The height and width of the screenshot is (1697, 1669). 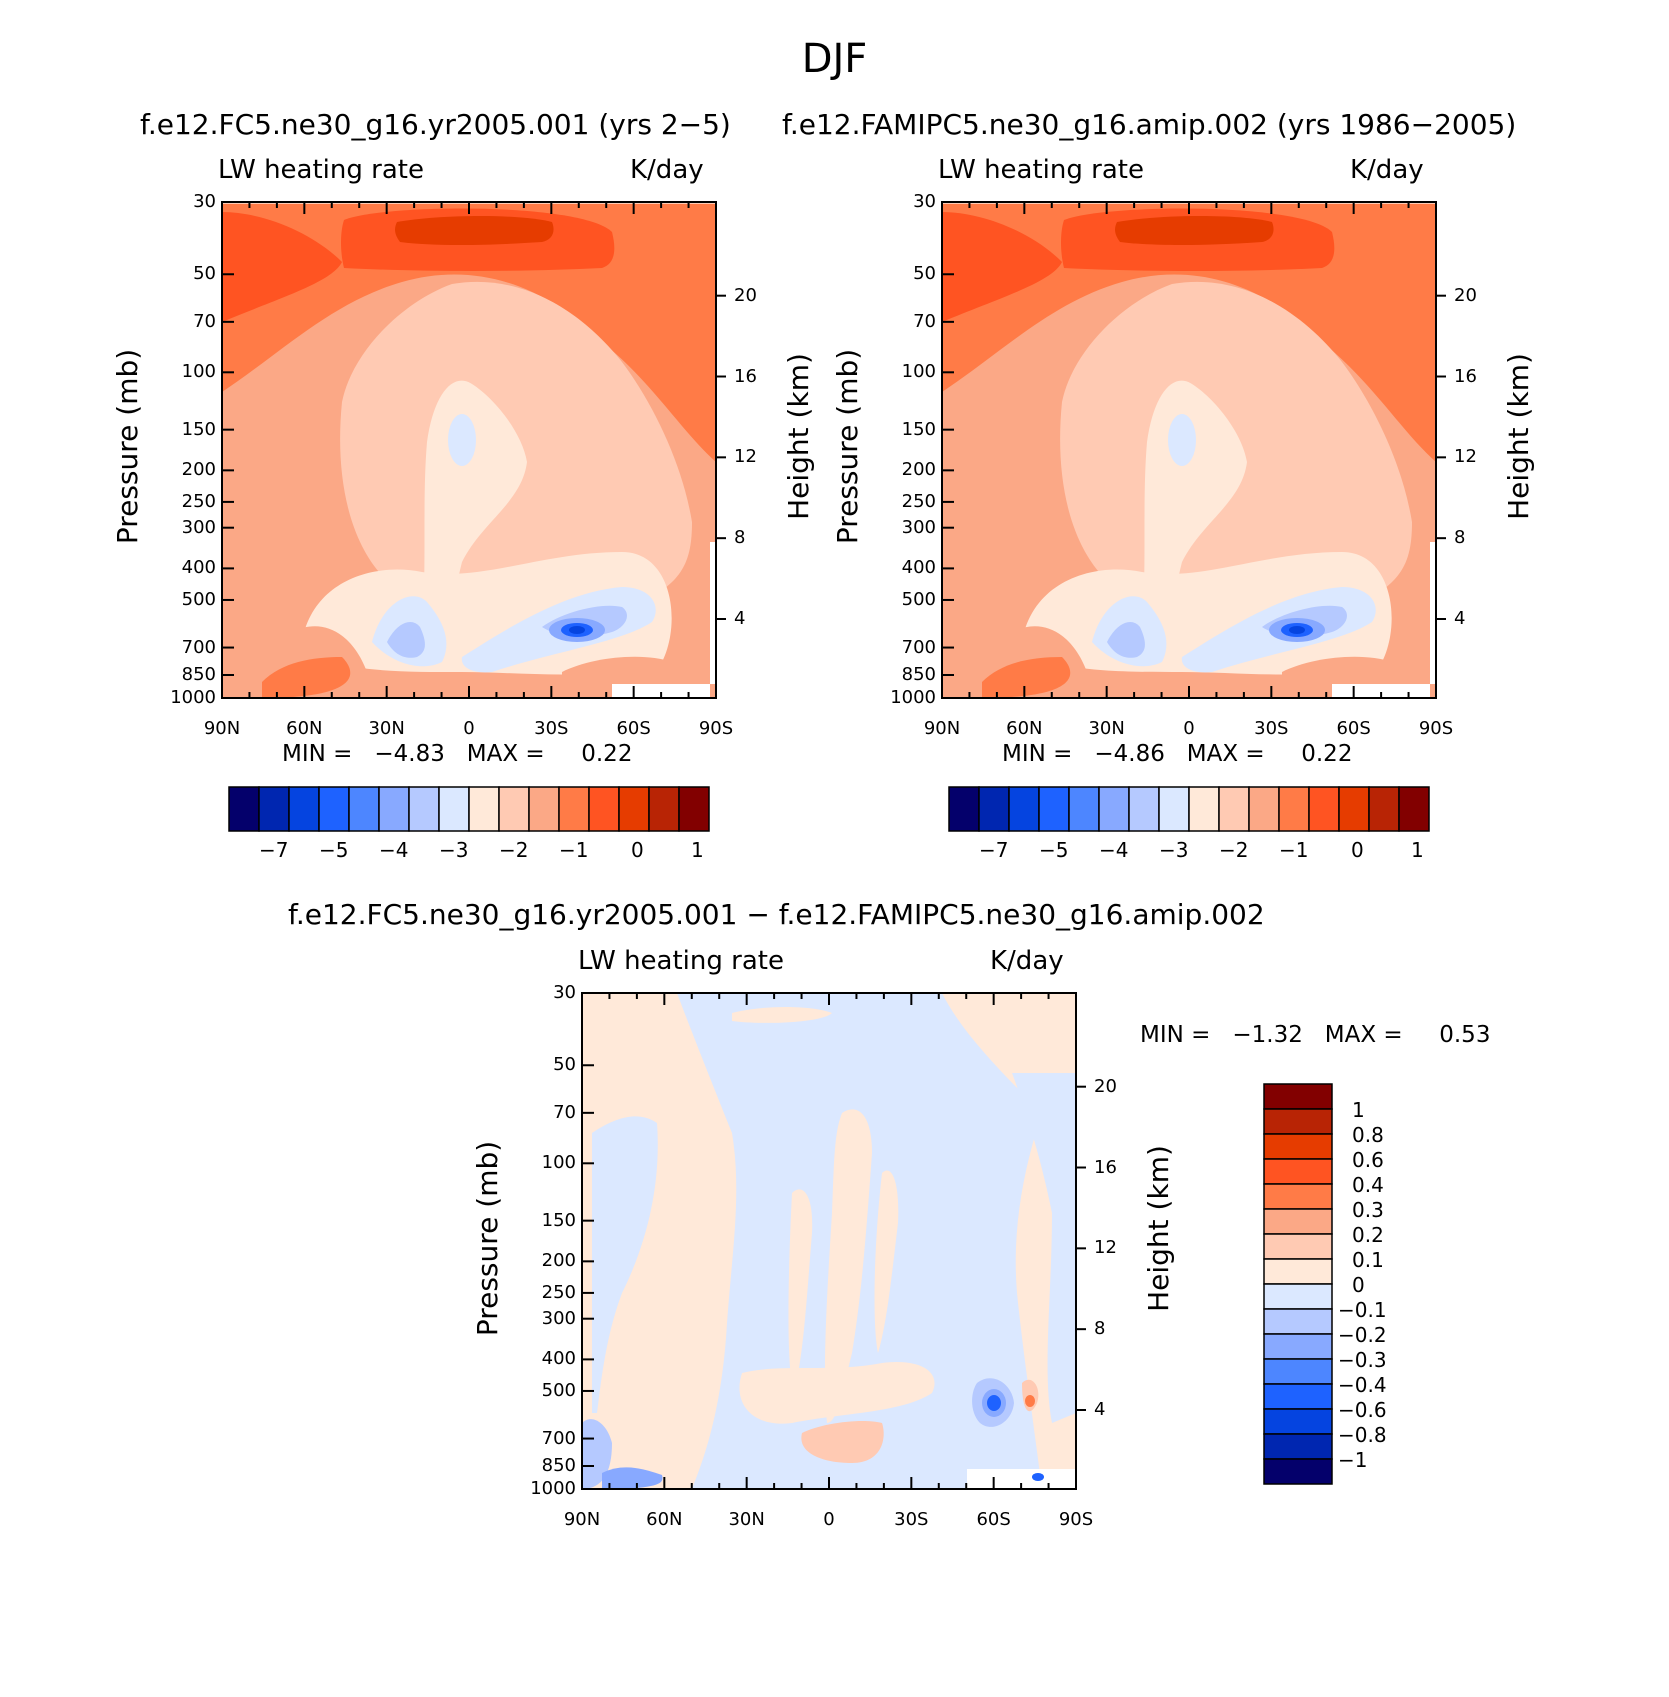 I want to click on contour-tropopause-core, so click(x=474, y=230).